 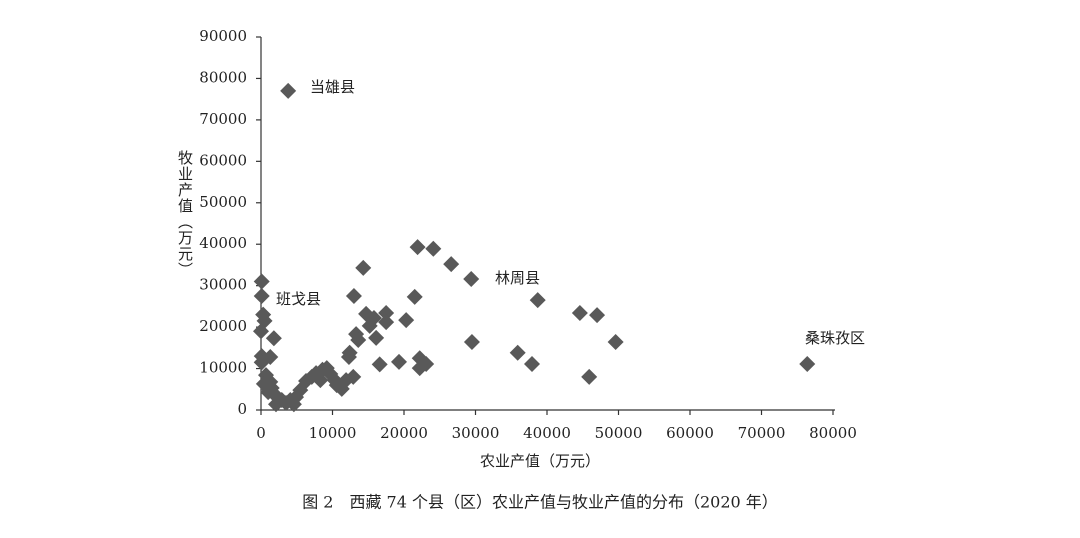 What do you see at coordinates (242, 409) in the screenshot?
I see `y-tick-label: 0` at bounding box center [242, 409].